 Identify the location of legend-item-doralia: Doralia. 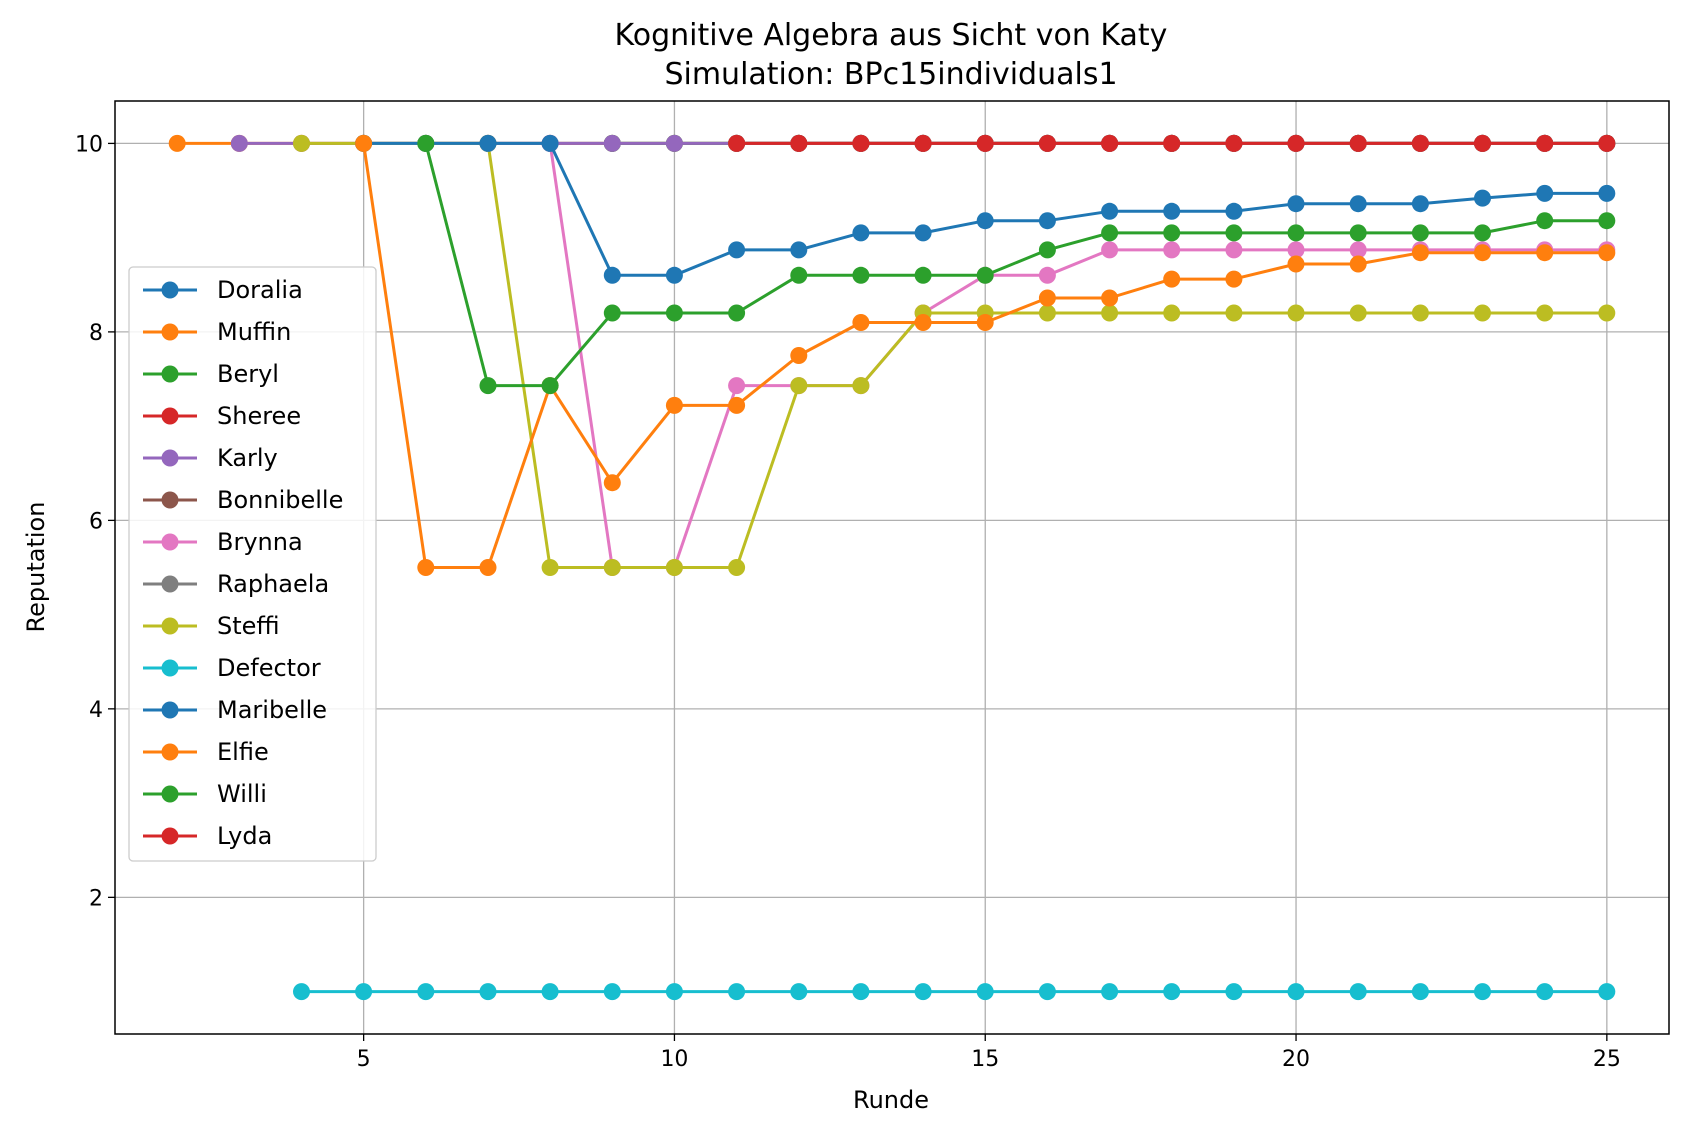
(223, 290).